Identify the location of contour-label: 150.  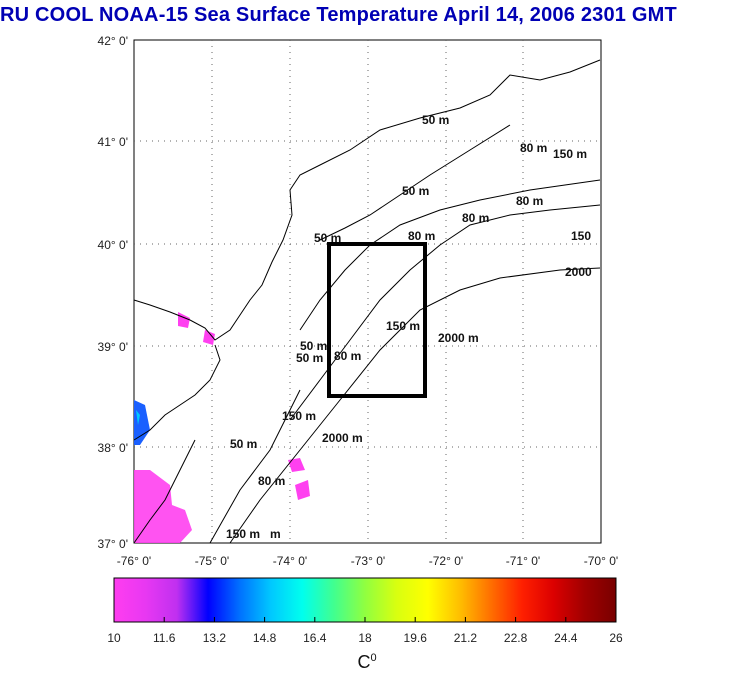
(581, 236).